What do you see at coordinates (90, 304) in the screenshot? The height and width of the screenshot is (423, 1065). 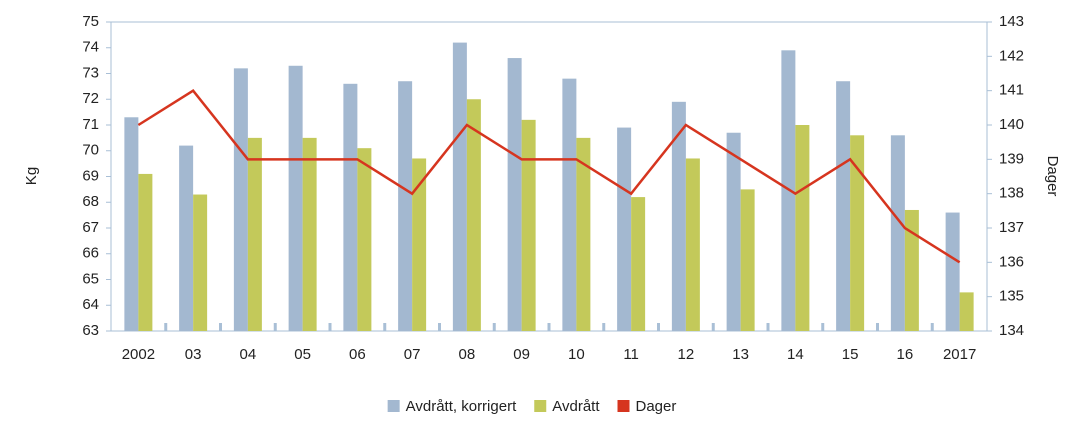 I see `y-tick-label: 64` at bounding box center [90, 304].